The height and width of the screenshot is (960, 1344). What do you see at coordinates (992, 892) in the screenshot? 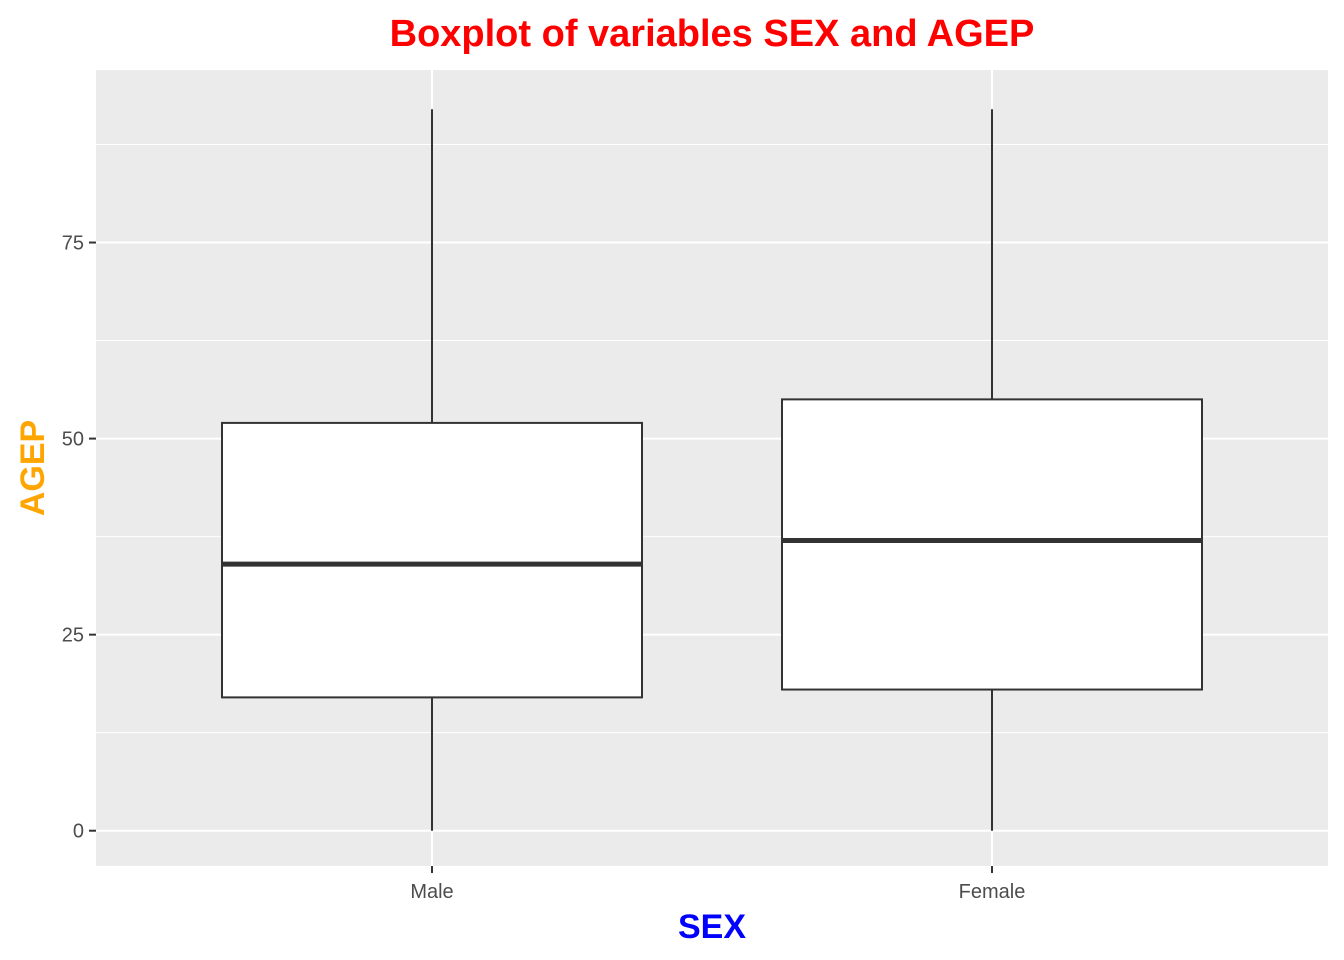
I see `x-tick-label: Female` at bounding box center [992, 892].